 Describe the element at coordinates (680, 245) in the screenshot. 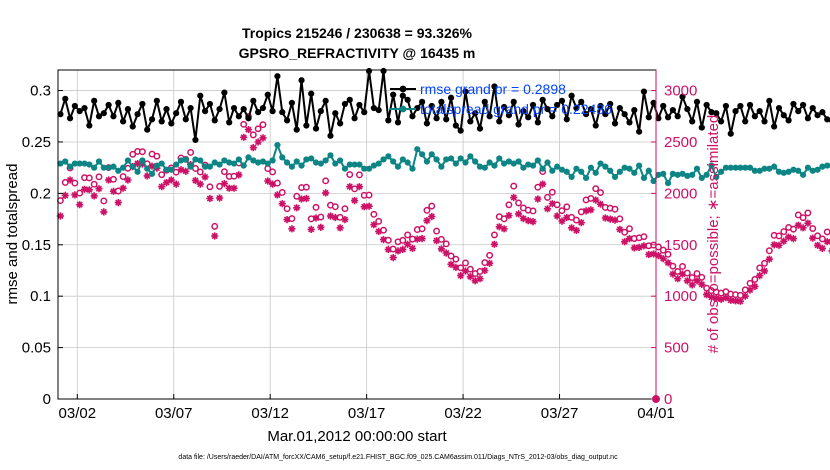

I see `y-right-tick-label: 1500` at that location.